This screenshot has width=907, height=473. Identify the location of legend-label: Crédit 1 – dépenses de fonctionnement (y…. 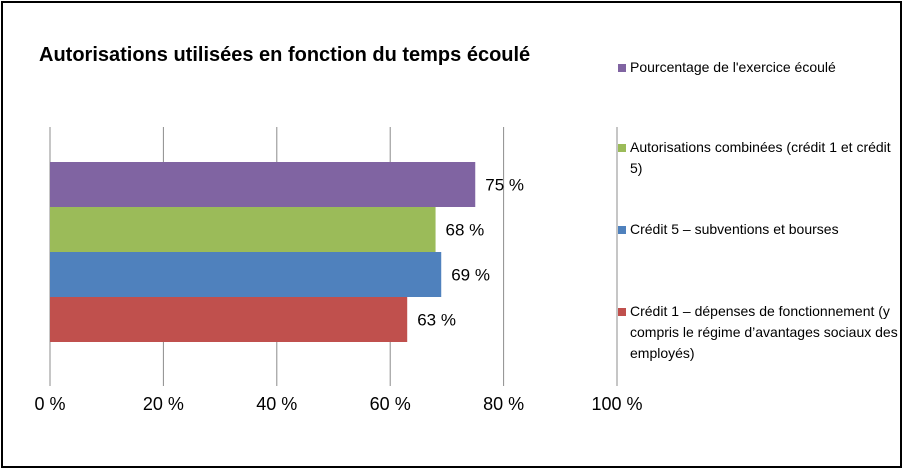
(764, 332).